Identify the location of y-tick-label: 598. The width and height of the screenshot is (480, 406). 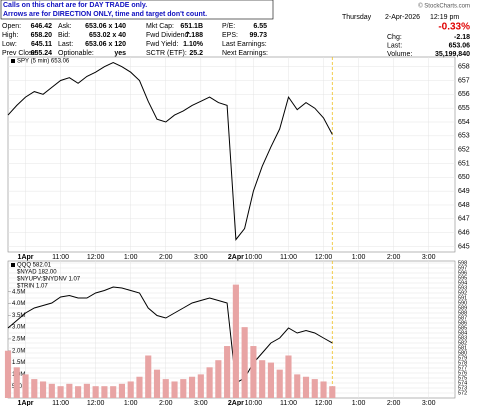
(462, 263).